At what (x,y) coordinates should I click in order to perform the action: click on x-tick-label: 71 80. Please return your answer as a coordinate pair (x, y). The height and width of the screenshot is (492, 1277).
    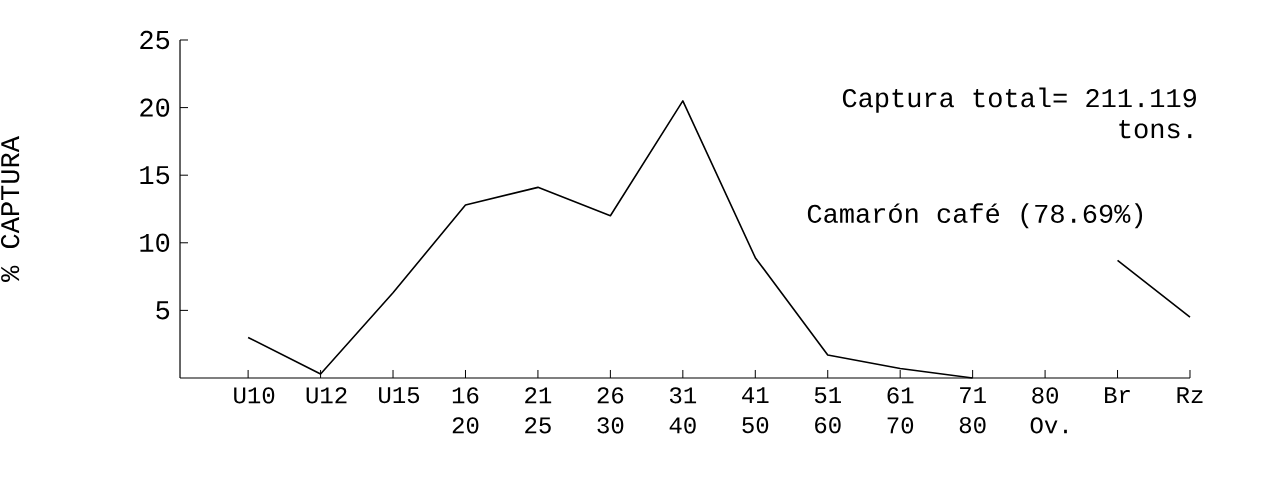
    Looking at the image, I should click on (972, 410).